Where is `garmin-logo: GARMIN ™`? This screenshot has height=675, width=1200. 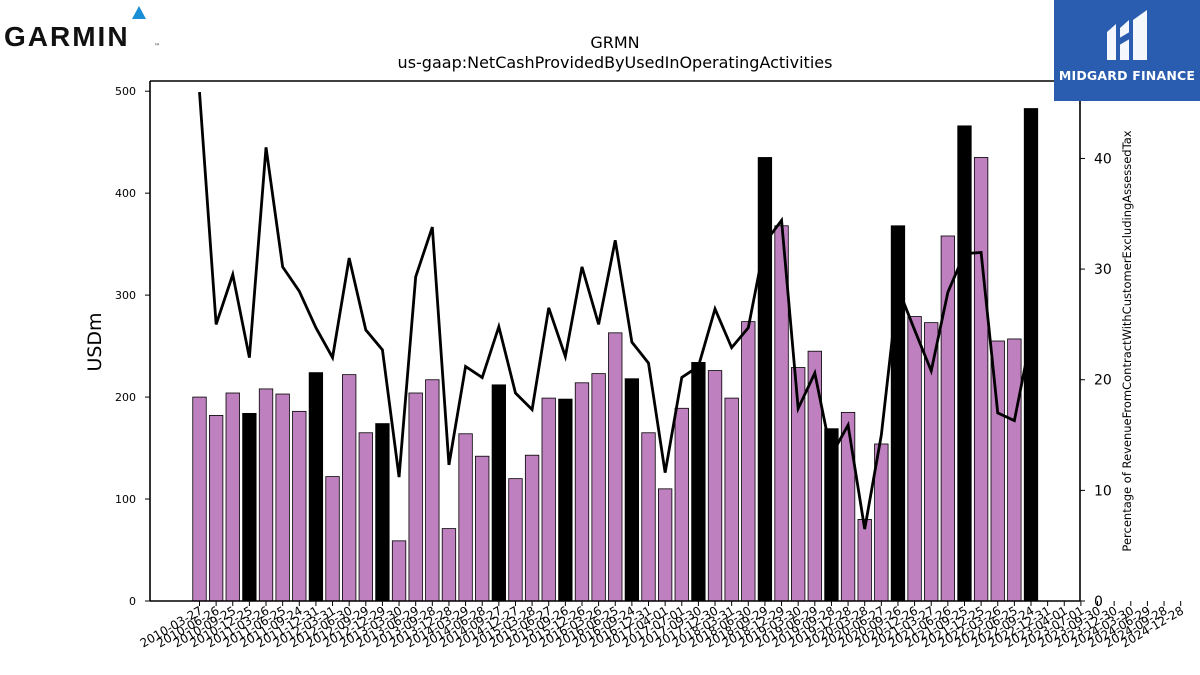 garmin-logo: GARMIN ™ is located at coordinates (84, 29).